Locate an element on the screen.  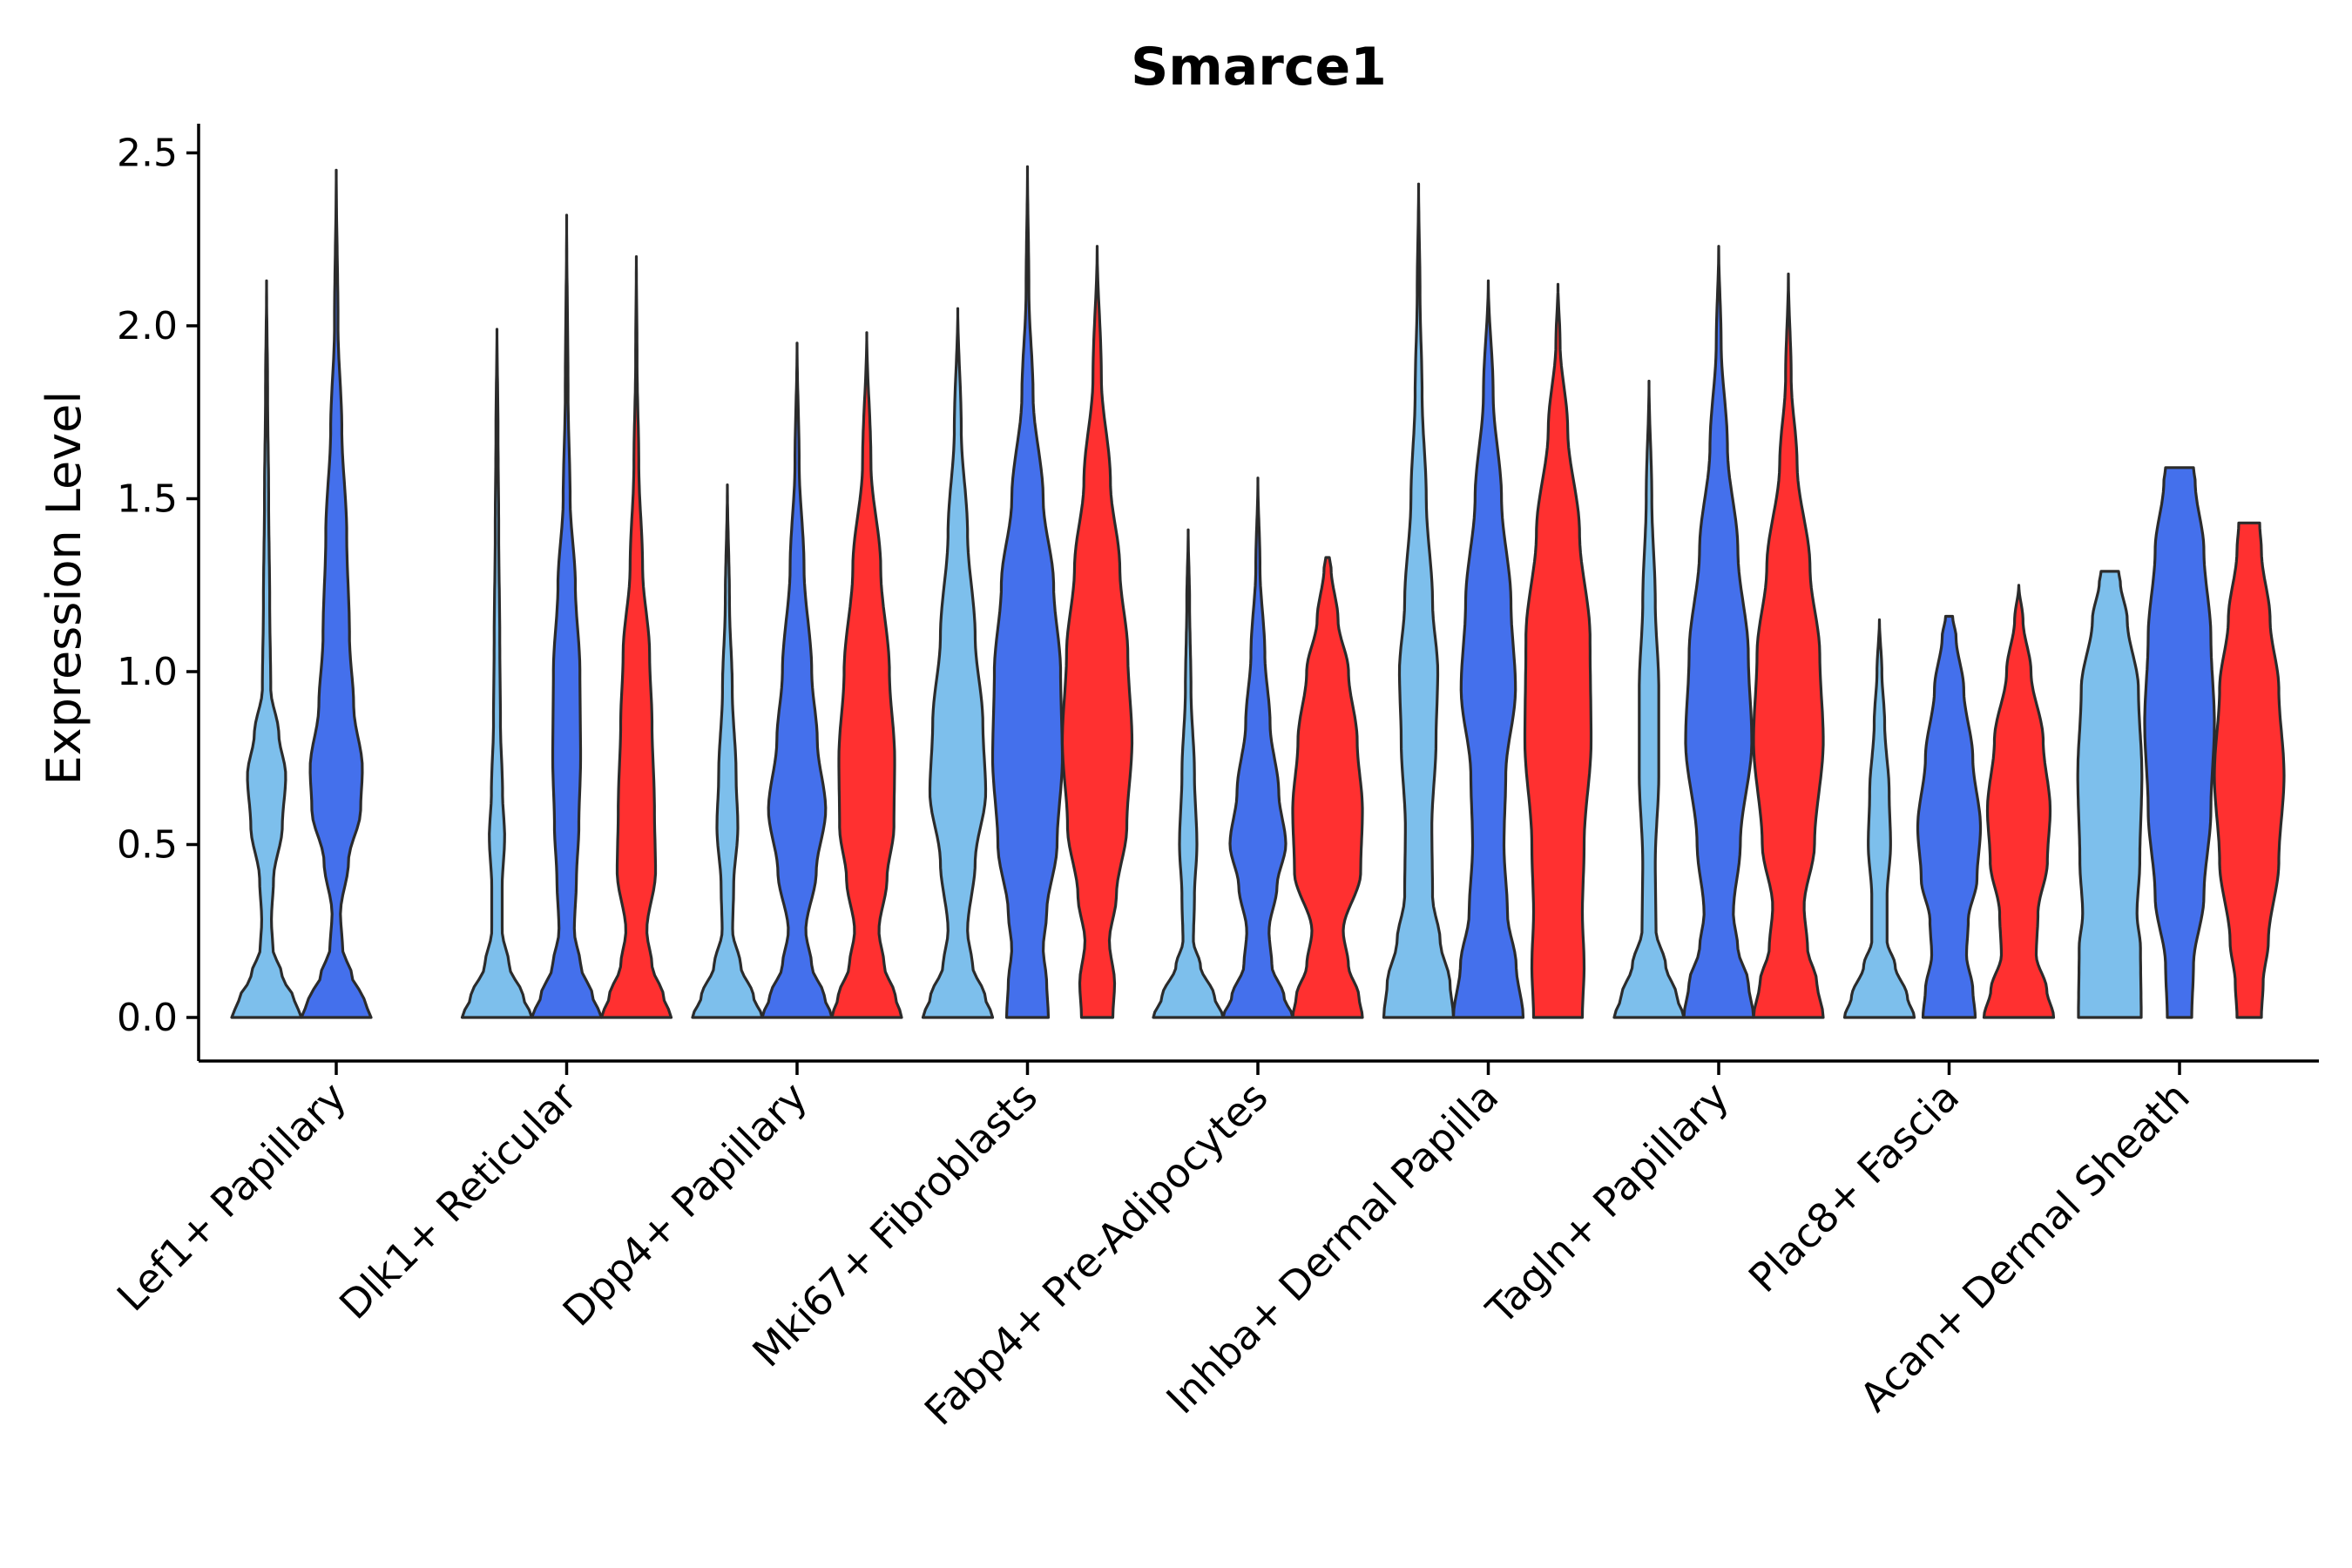
violin-dlk1-reticular-group2 is located at coordinates (567, 616).